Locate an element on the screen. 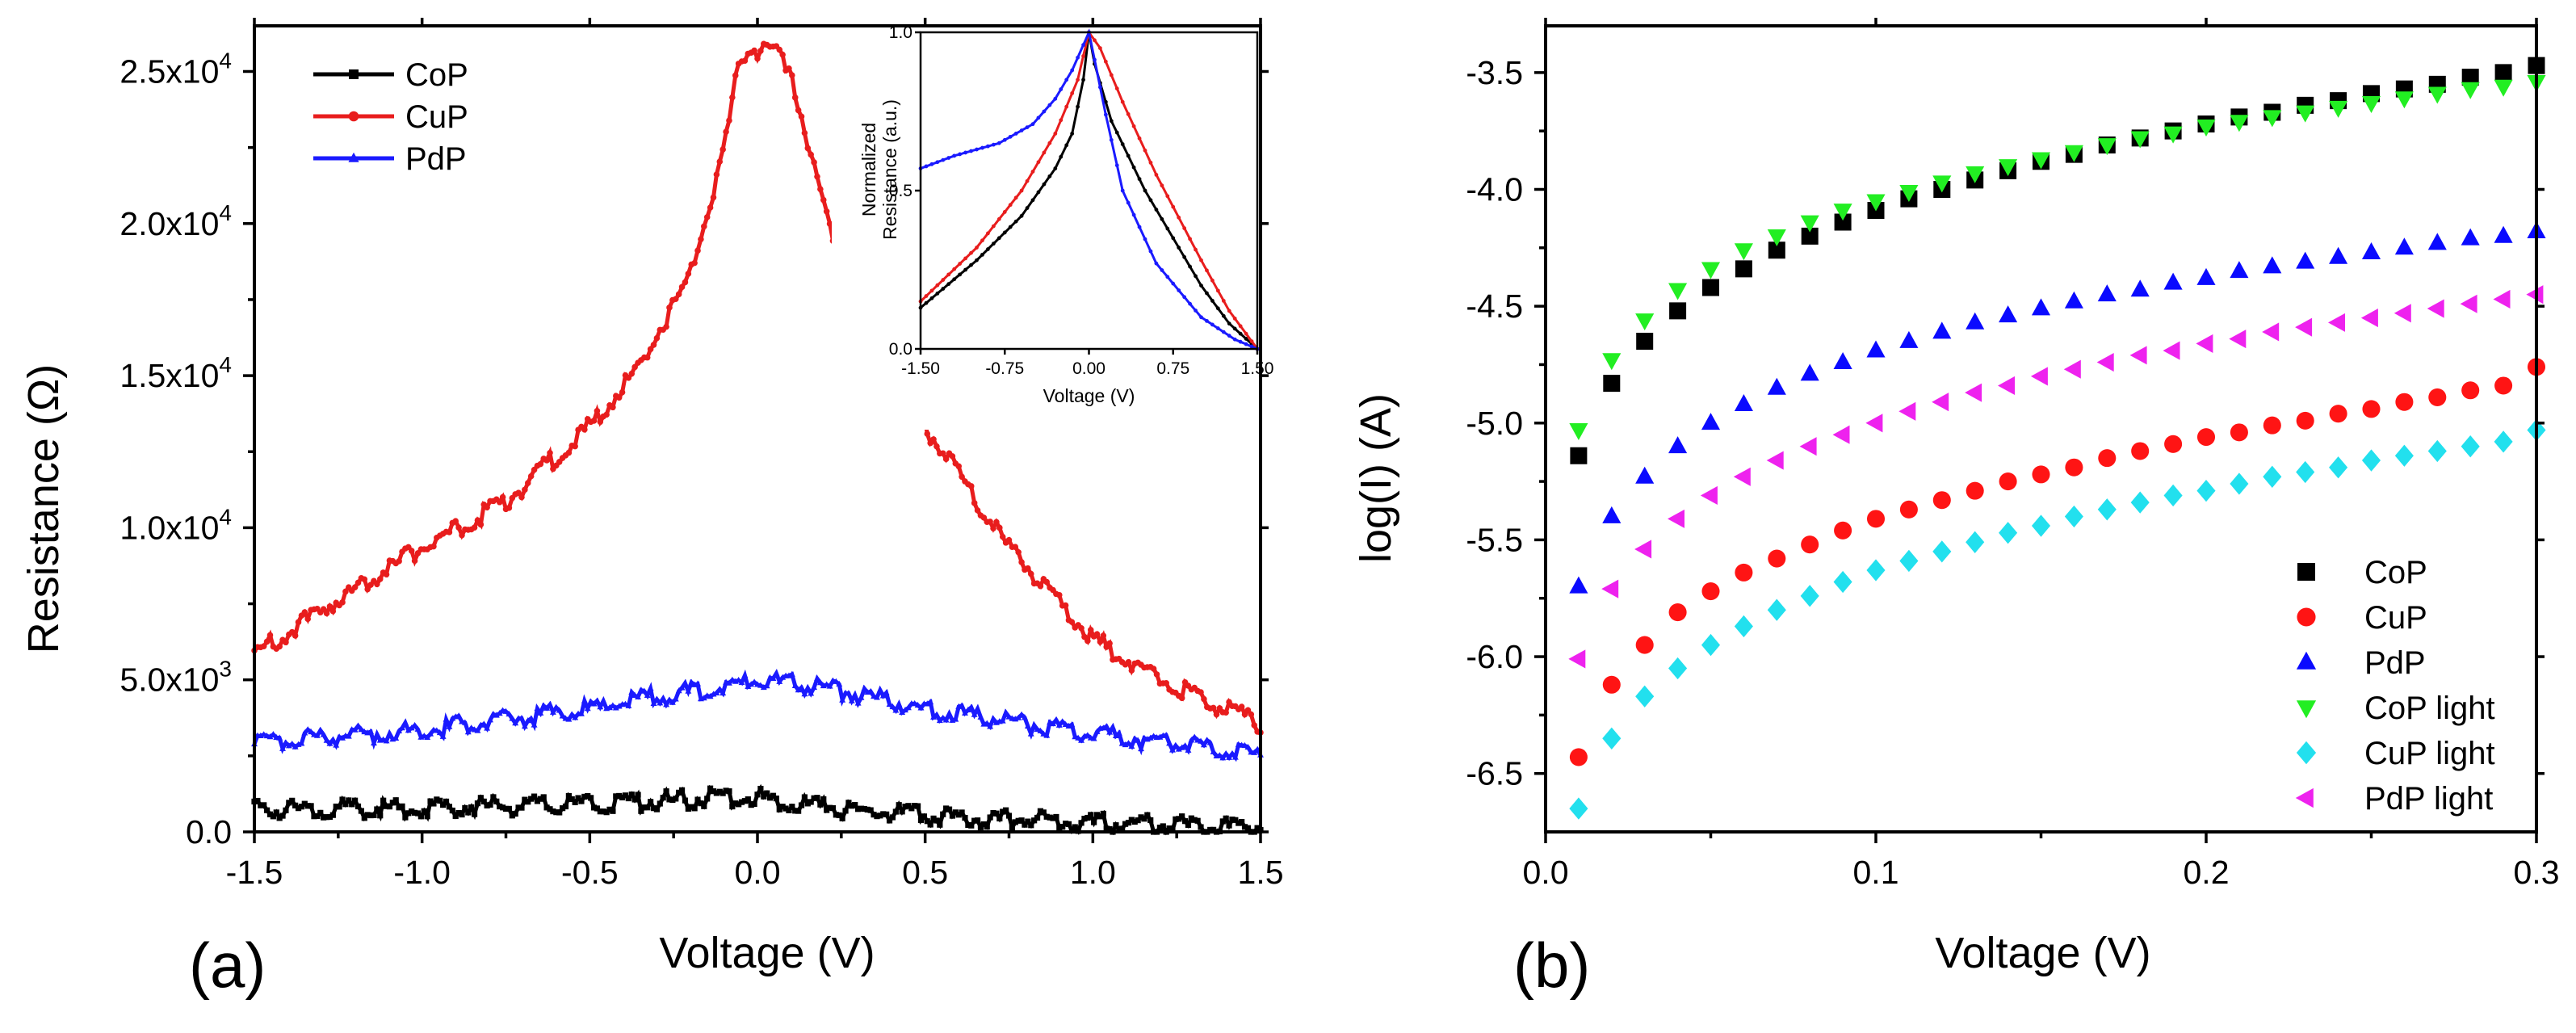 The width and height of the screenshot is (2576, 1033). panel-a-label: (a) is located at coordinates (228, 965).